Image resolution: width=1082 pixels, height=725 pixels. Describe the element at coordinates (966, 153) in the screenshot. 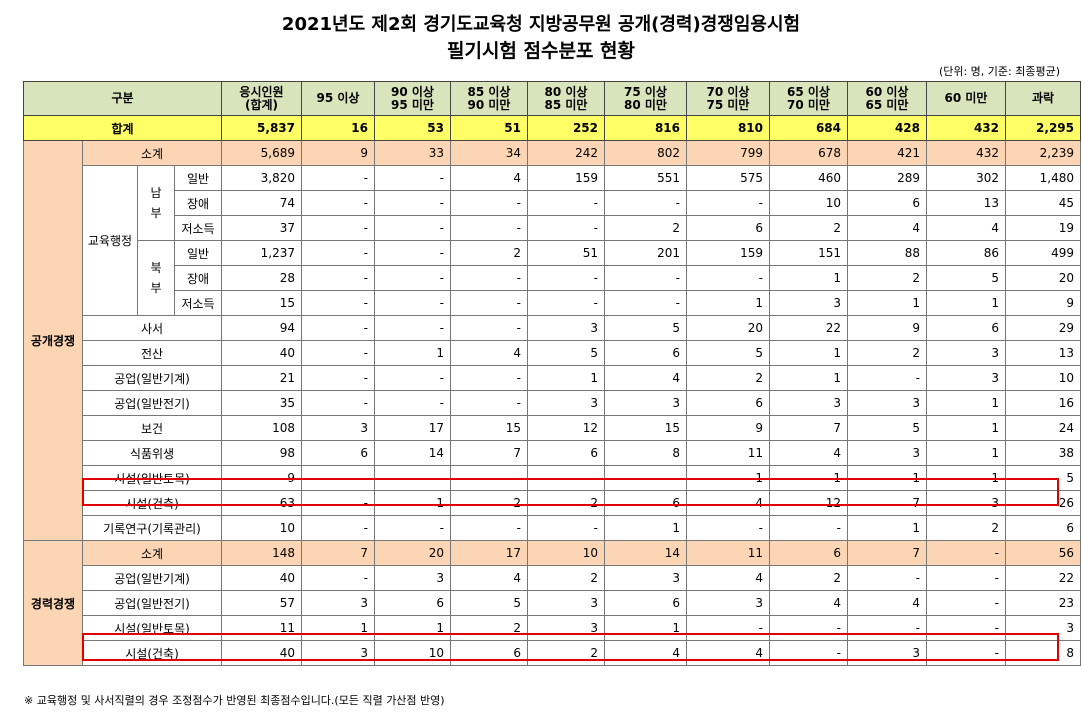

I see `value-cell: 432` at that location.